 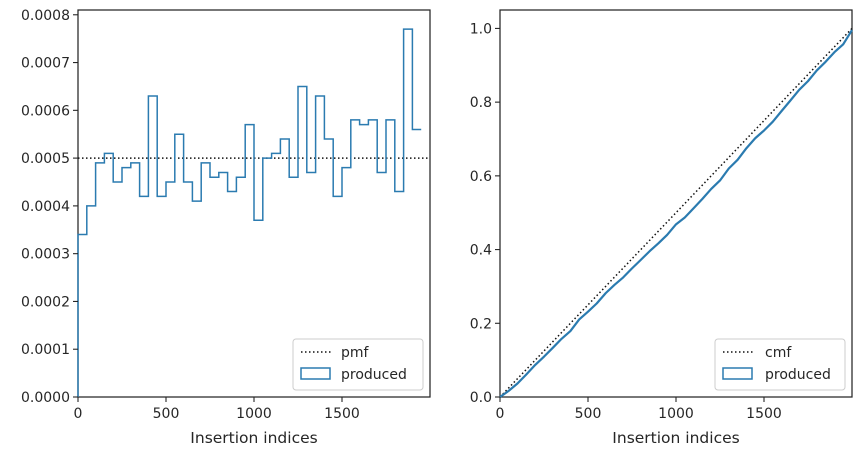 I want to click on pmf-y-tick-label: 0.0002, so click(x=45, y=302).